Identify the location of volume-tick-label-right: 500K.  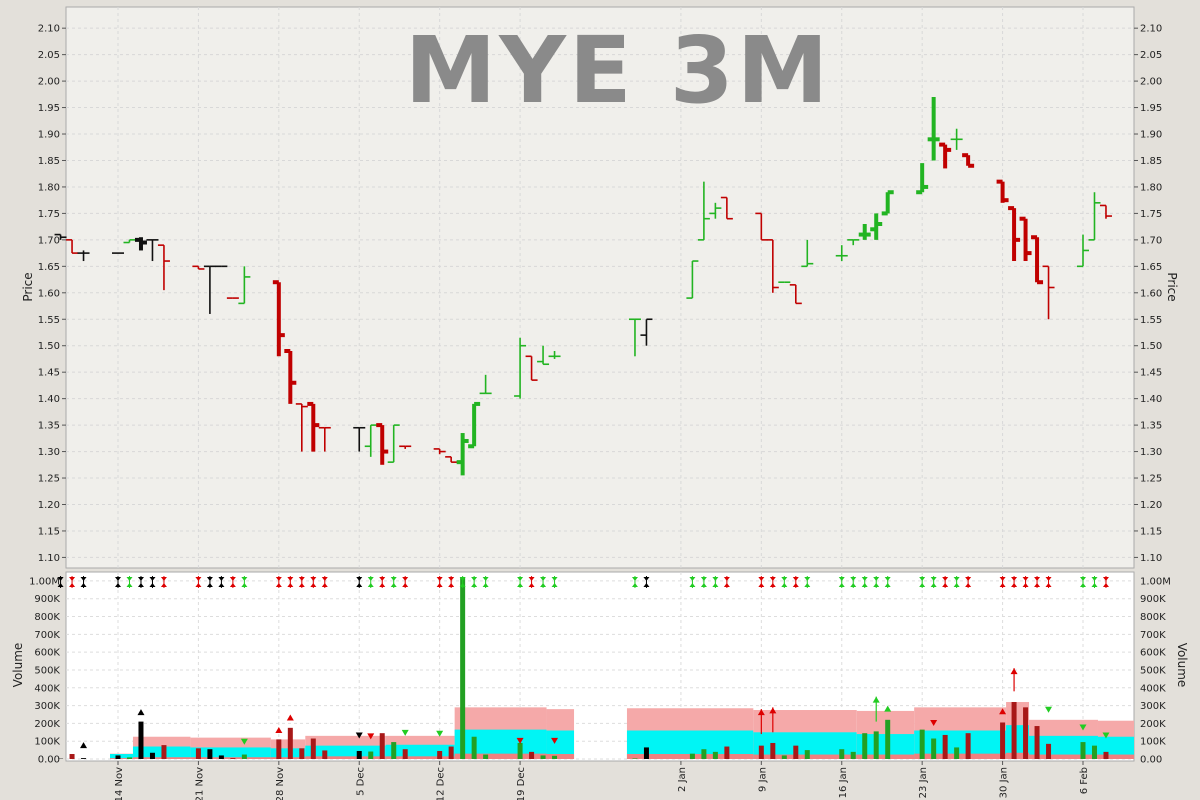
(1153, 670).